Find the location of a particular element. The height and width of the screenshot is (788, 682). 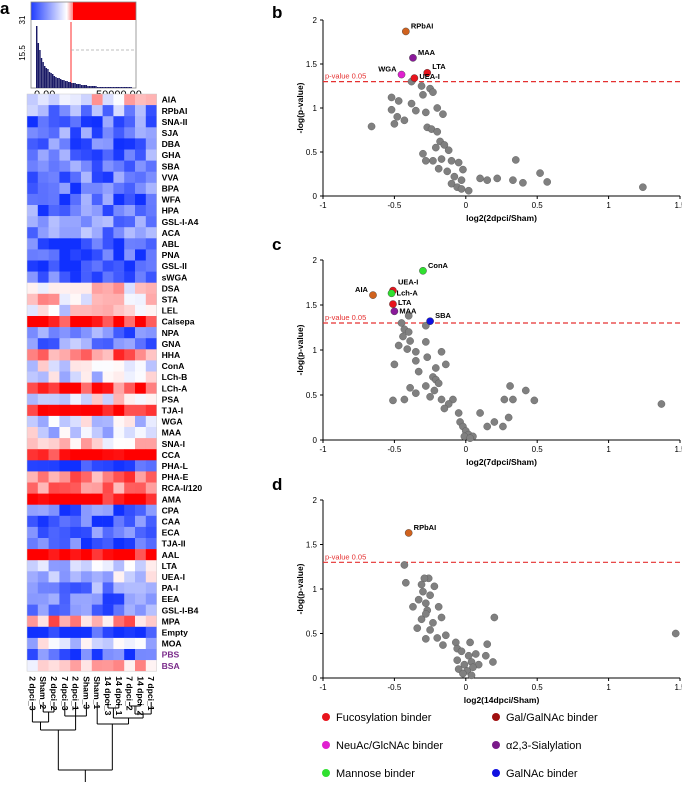

column-dendrogram is located at coordinates (91, 742).